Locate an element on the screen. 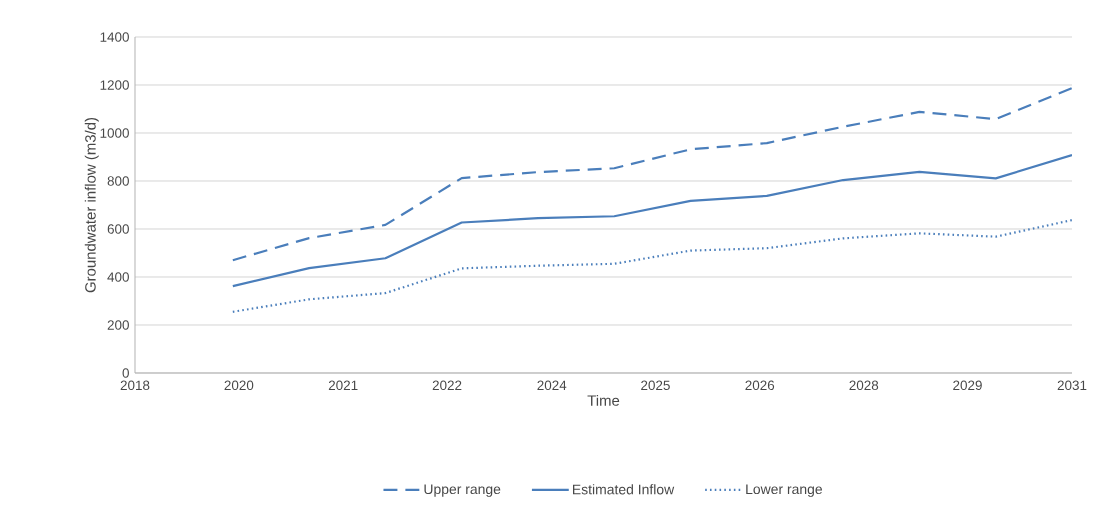 The height and width of the screenshot is (515, 1108). x-tick-label: 2029 is located at coordinates (967, 385).